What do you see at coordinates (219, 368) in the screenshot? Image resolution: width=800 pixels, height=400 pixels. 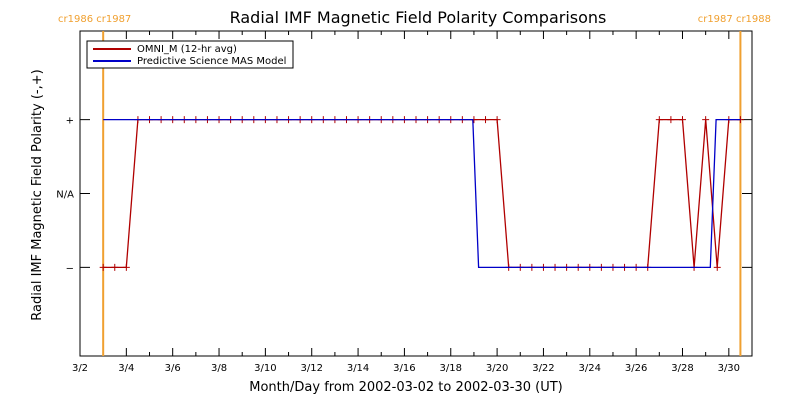 I see `x-tick-label: 3/8` at bounding box center [219, 368].